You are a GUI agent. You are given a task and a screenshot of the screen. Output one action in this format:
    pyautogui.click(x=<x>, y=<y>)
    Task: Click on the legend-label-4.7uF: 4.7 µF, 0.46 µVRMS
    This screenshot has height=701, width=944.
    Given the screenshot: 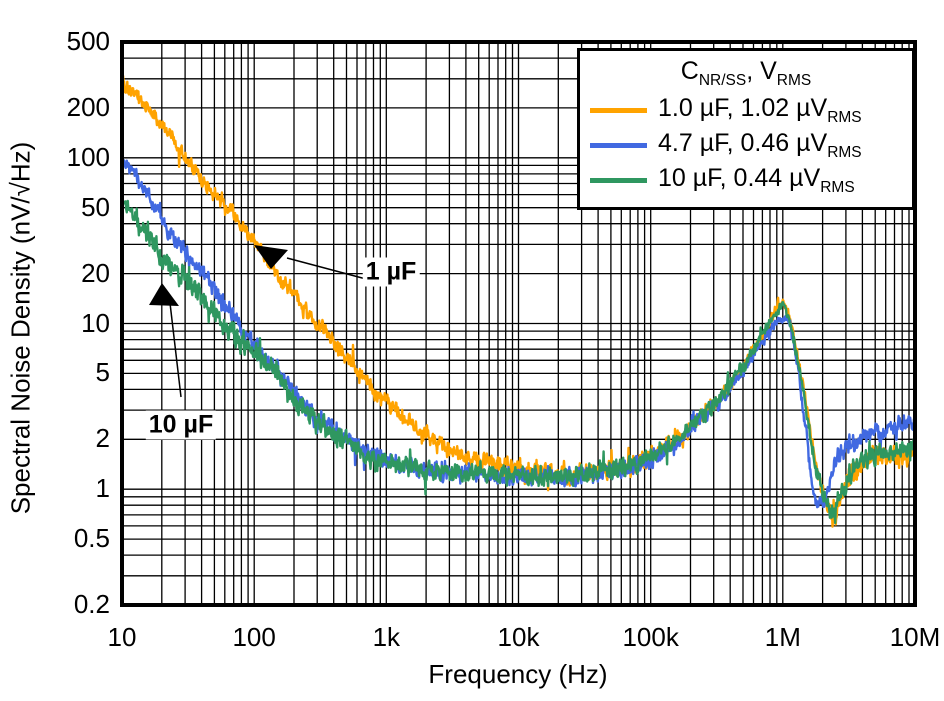 What is the action you would take?
    pyautogui.click(x=760, y=145)
    